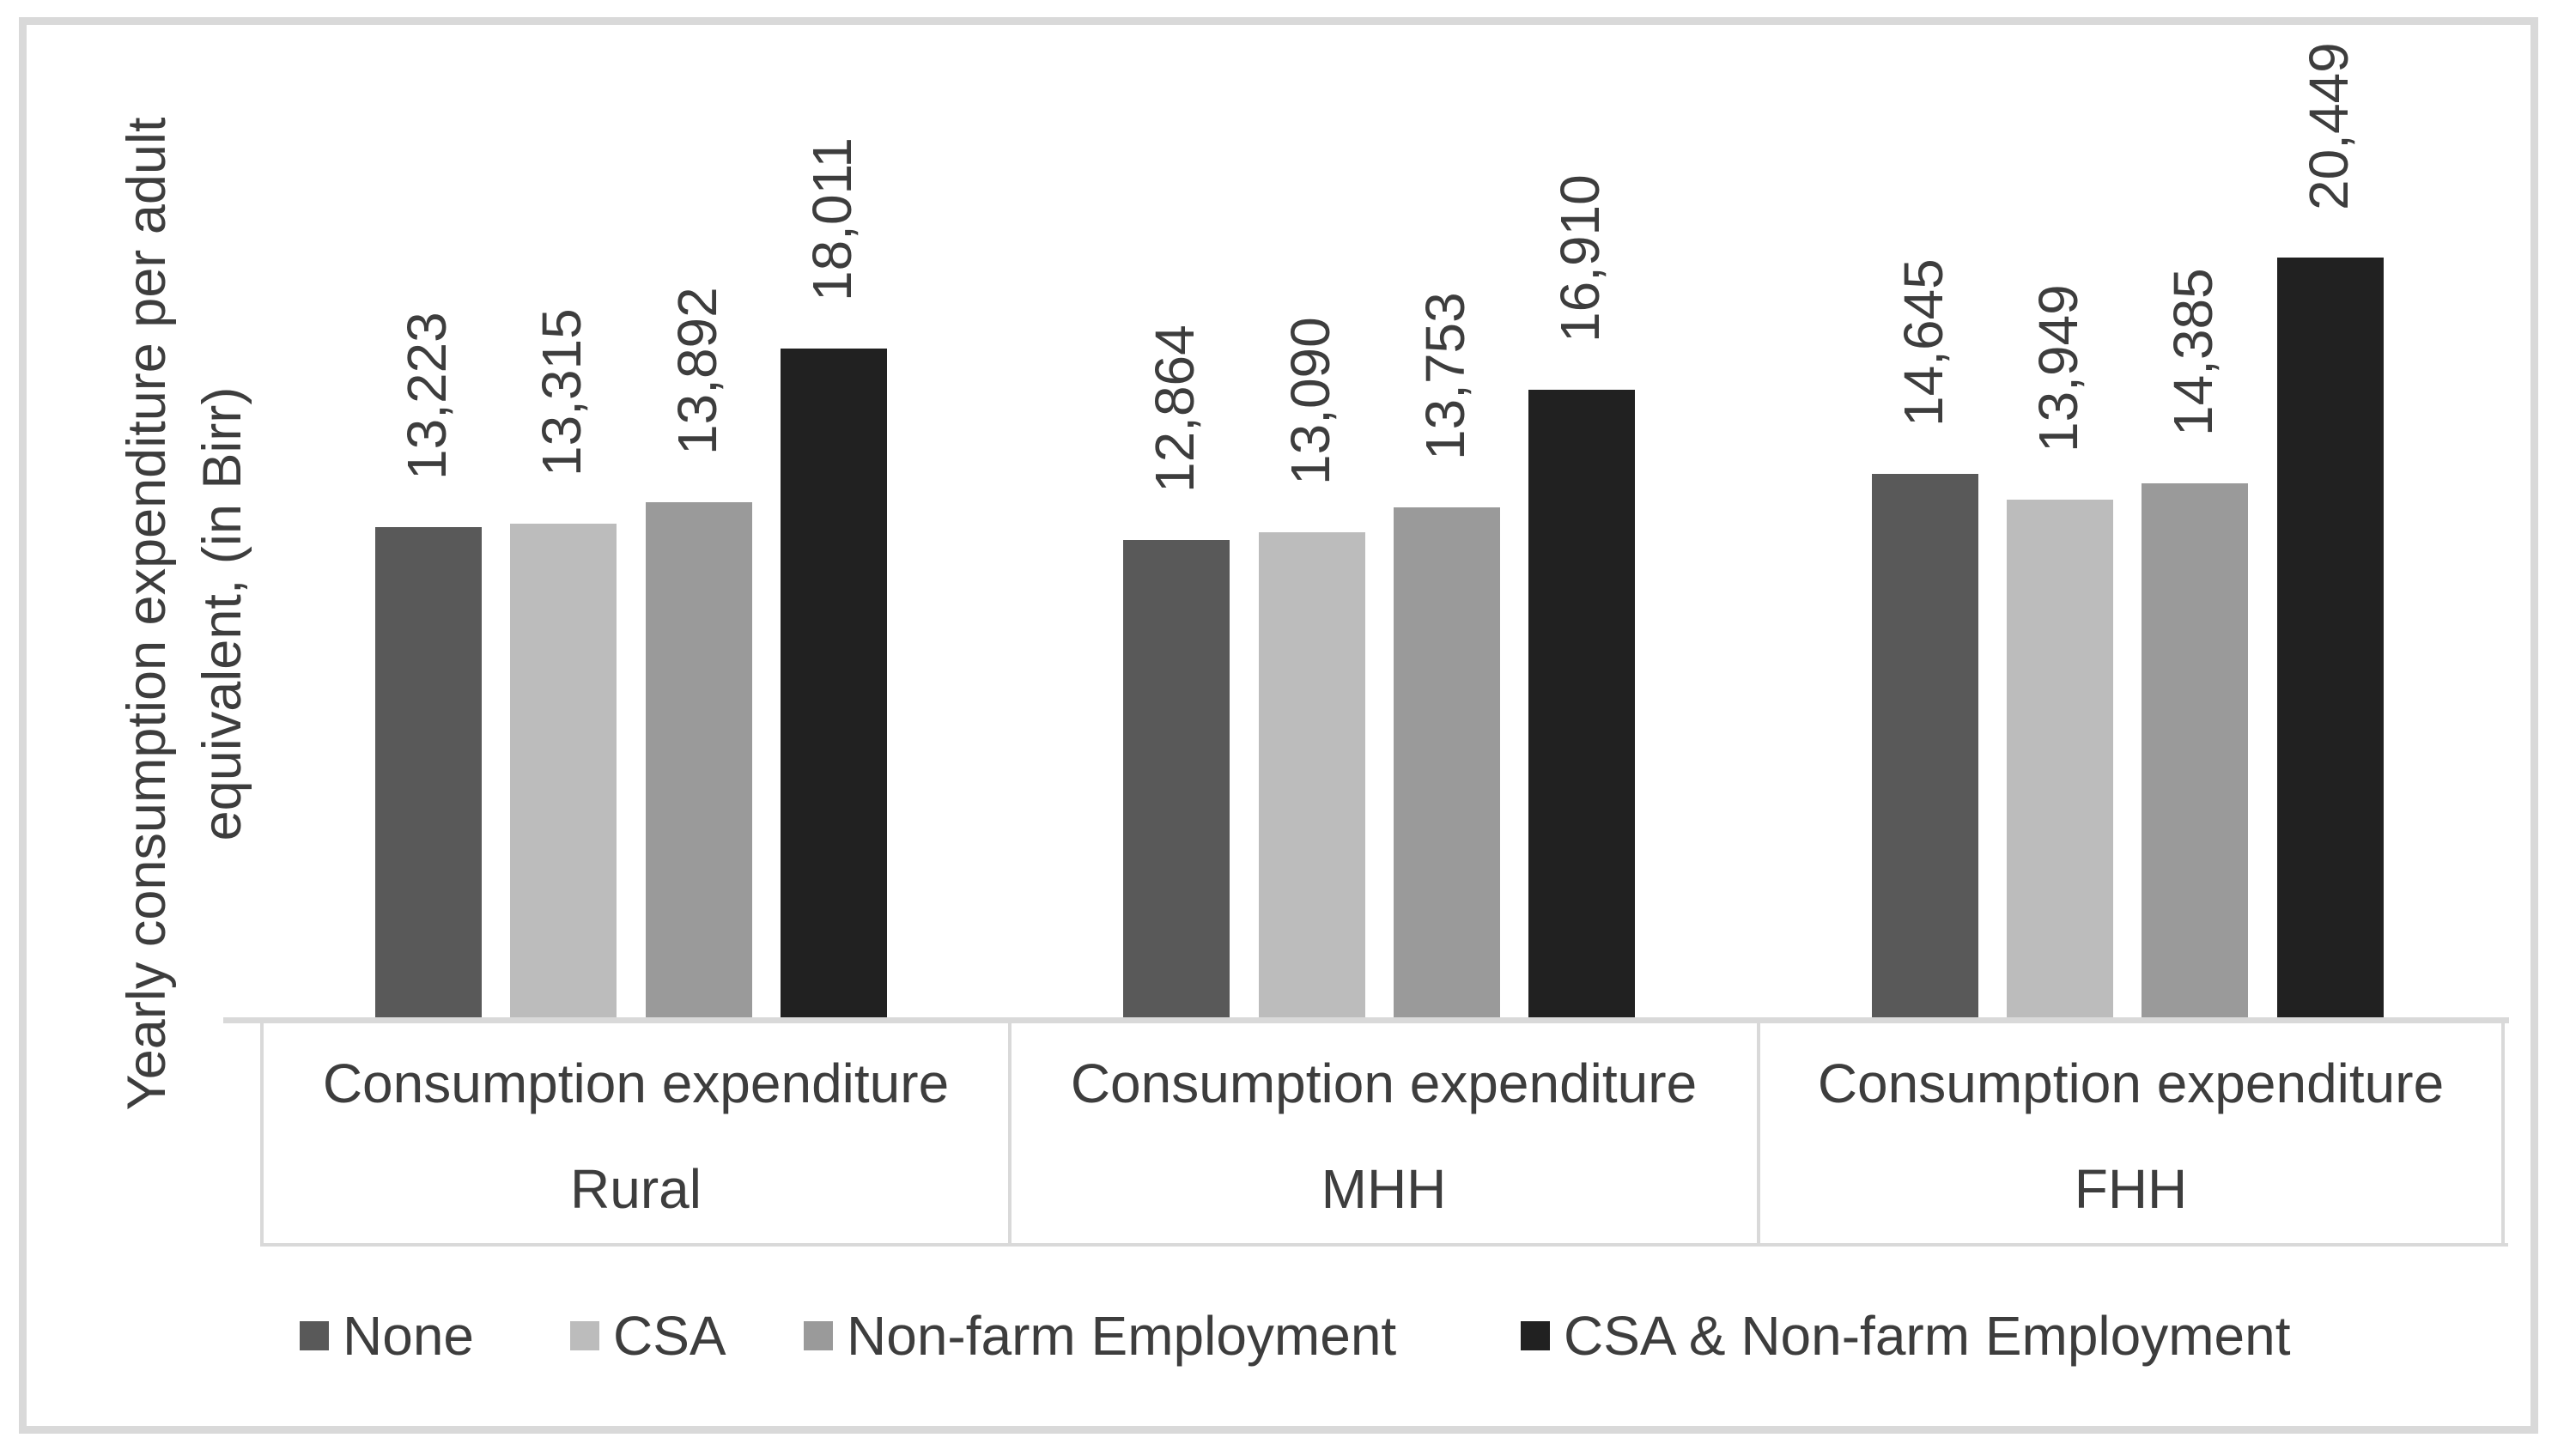  Describe the element at coordinates (634, 1133) in the screenshot. I see `category-cell-rural: Consumption expenditure Rural` at that location.